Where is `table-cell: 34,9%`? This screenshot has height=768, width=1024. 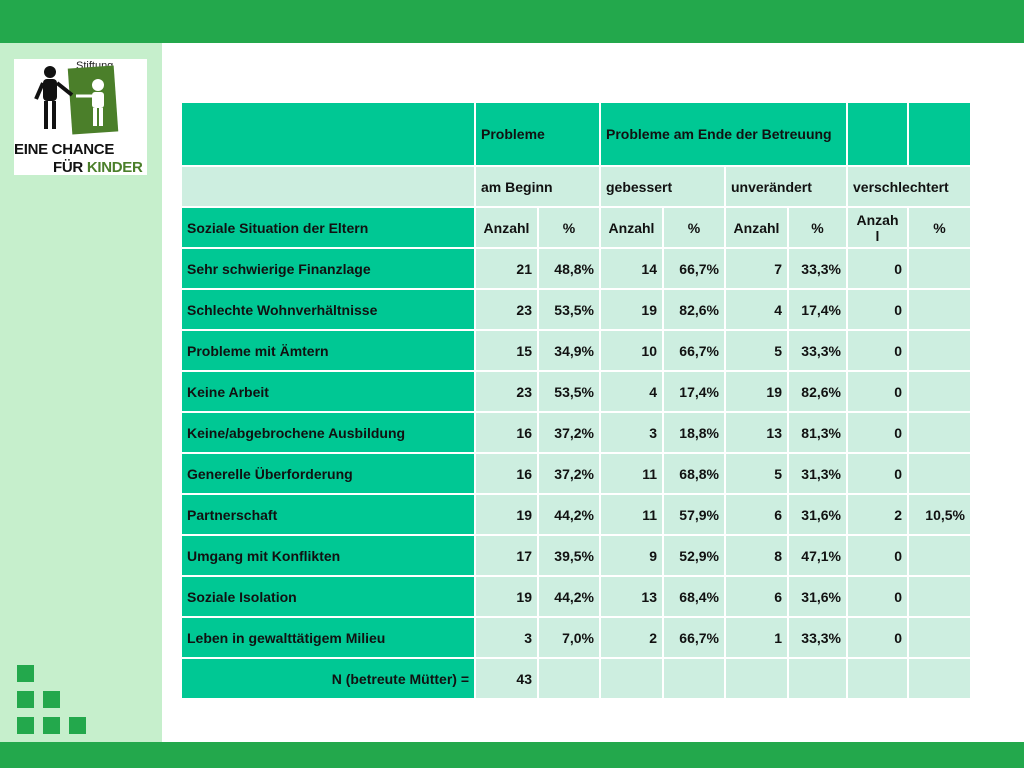
table-cell: 34,9% is located at coordinates (569, 350).